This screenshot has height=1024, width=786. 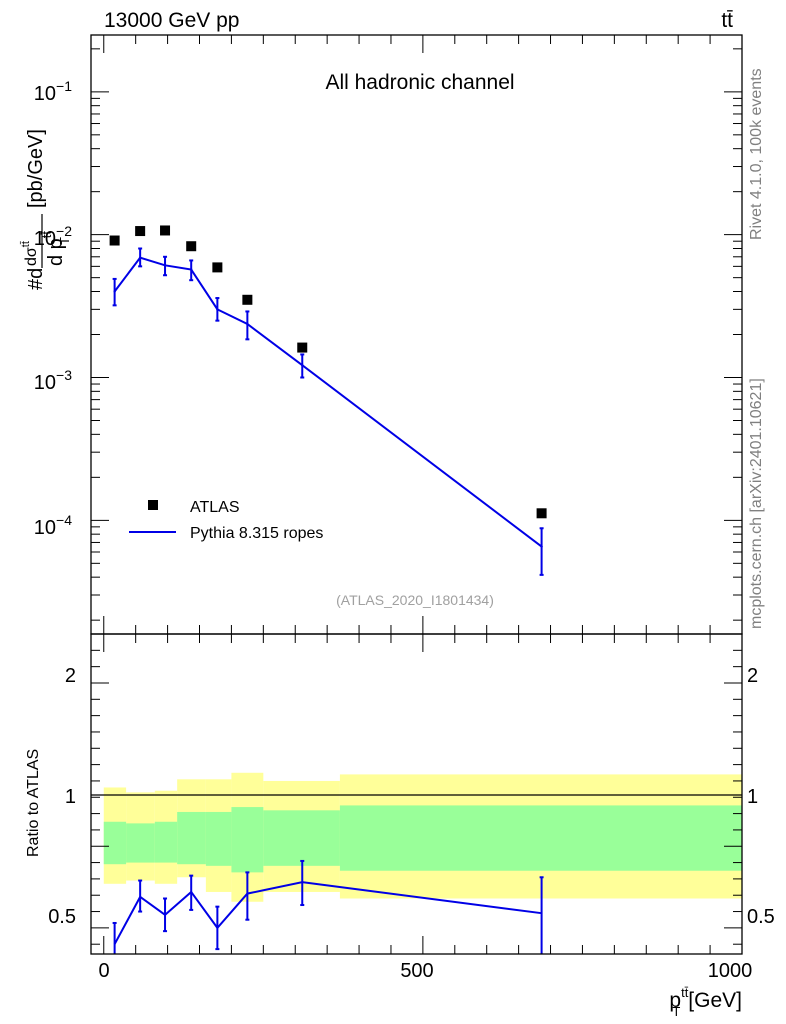 I want to click on y-tick-label-1e-3: 10⁻³, so click(x=53, y=380).